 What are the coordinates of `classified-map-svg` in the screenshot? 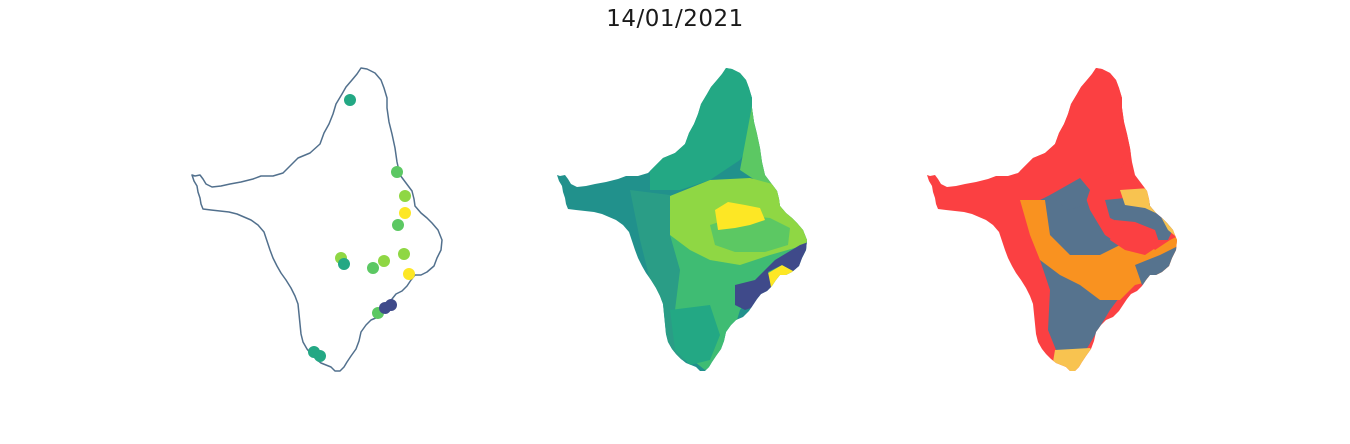 It's located at (1052, 219).